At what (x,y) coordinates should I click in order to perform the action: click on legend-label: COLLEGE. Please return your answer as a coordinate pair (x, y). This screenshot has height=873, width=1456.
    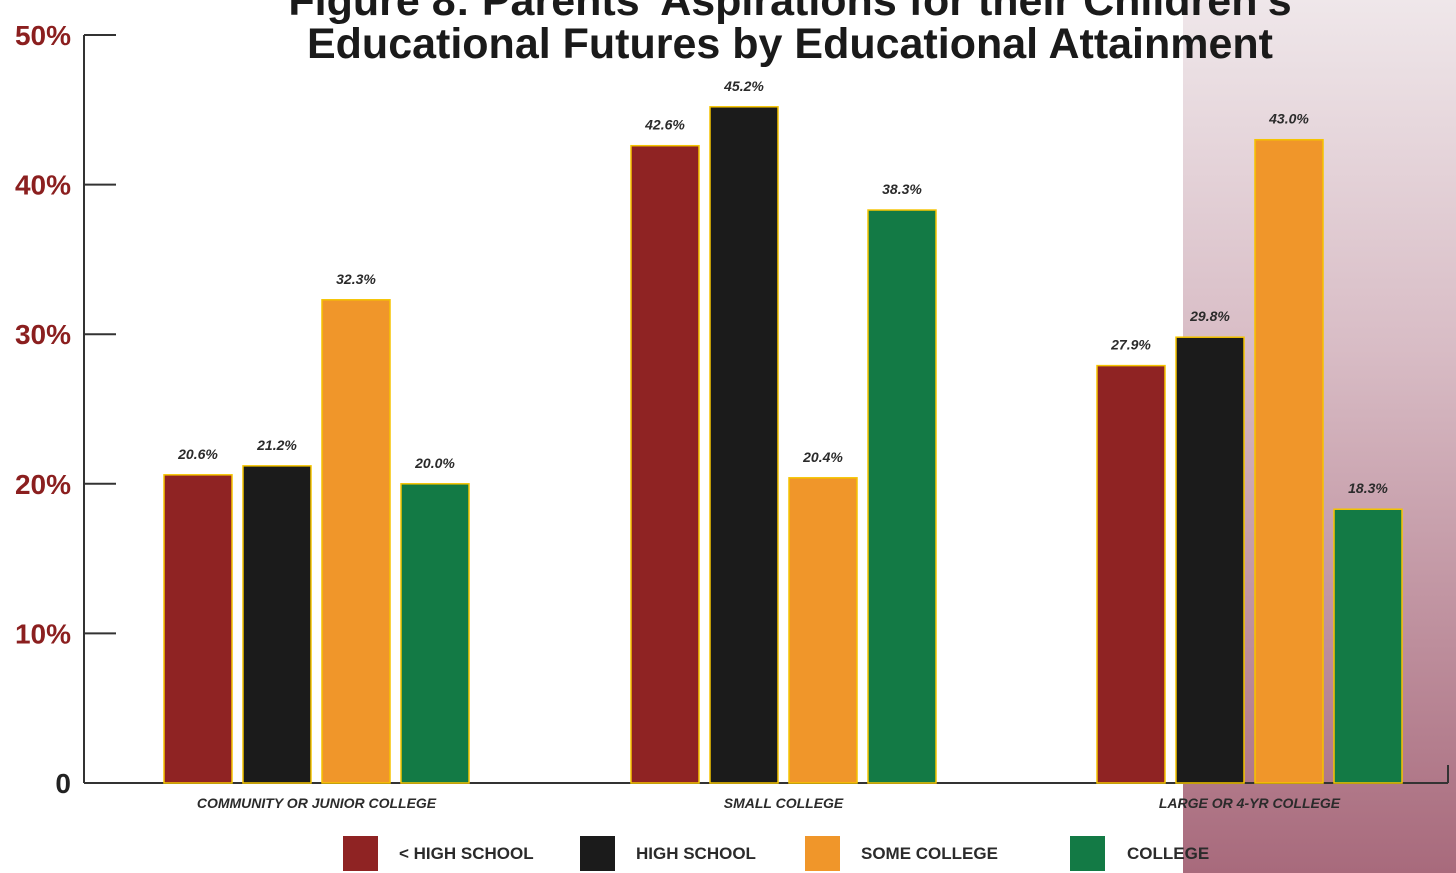
    Looking at the image, I should click on (1168, 853).